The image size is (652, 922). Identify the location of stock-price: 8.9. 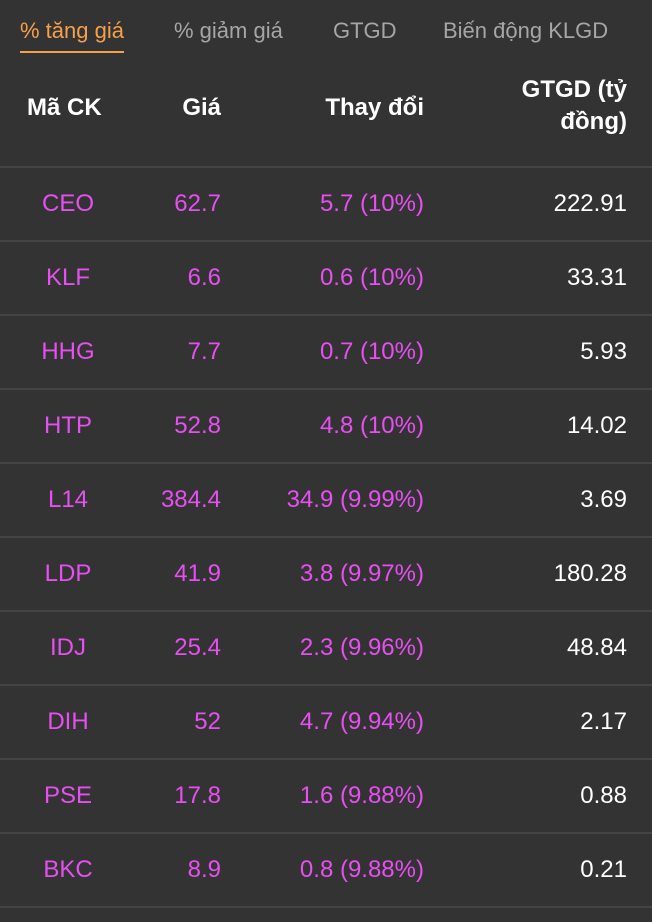
(204, 869).